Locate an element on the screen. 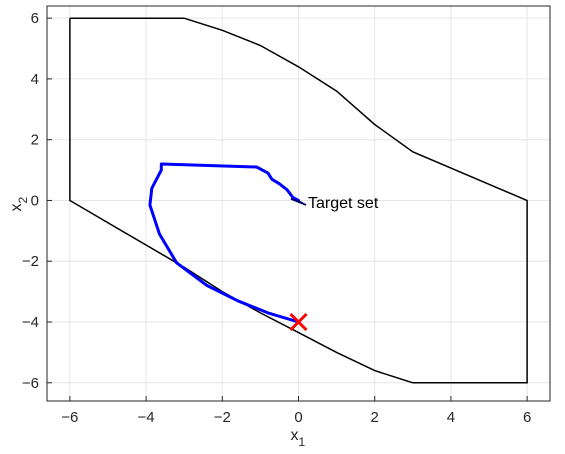 The image size is (565, 454). y-axis-label: x2 is located at coordinates (19, 204).